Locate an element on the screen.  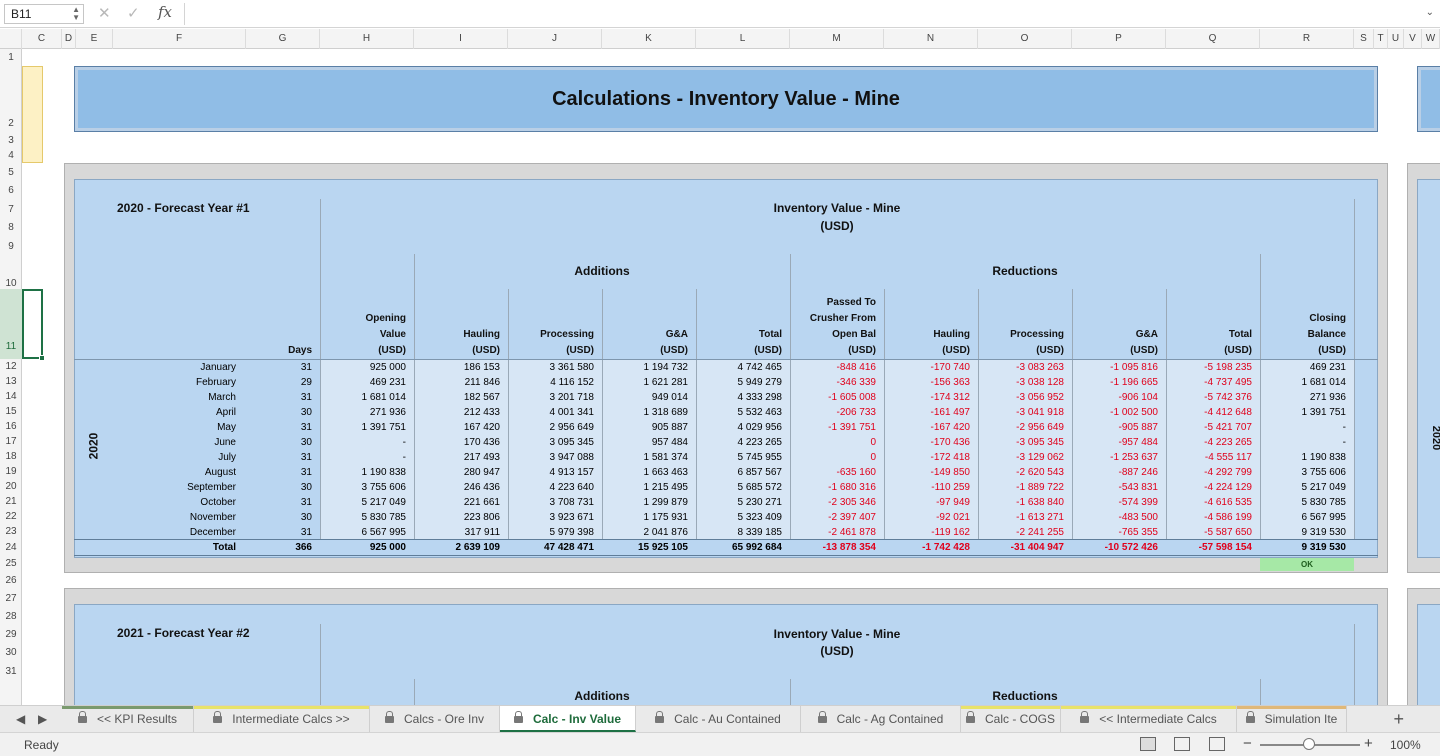
sheet-tab: Calc - Ag Contained is located at coordinates (881, 719).